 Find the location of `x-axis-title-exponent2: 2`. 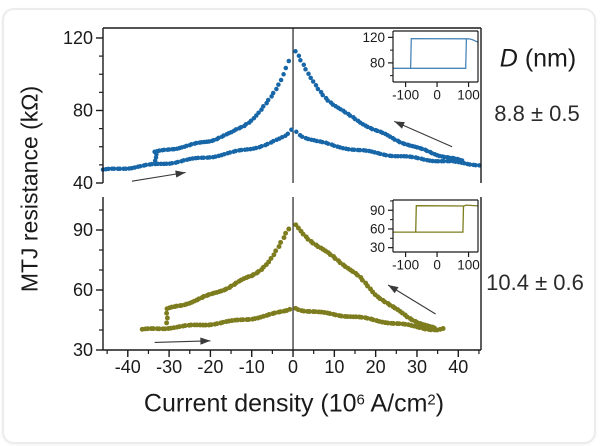

x-axis-title-exponent2: 2 is located at coordinates (431, 400).